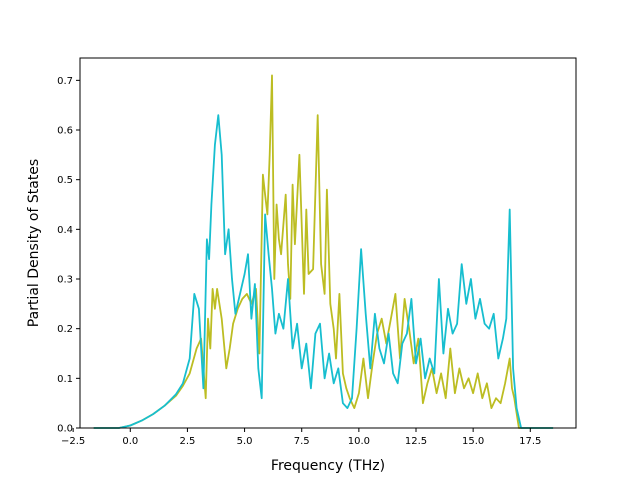 Image resolution: width=640 pixels, height=480 pixels. What do you see at coordinates (68, 255) in the screenshot?
I see `y-ticks: 0.0 0.1 0.2 0.3 0.4 0.5 0.6 0.7` at bounding box center [68, 255].